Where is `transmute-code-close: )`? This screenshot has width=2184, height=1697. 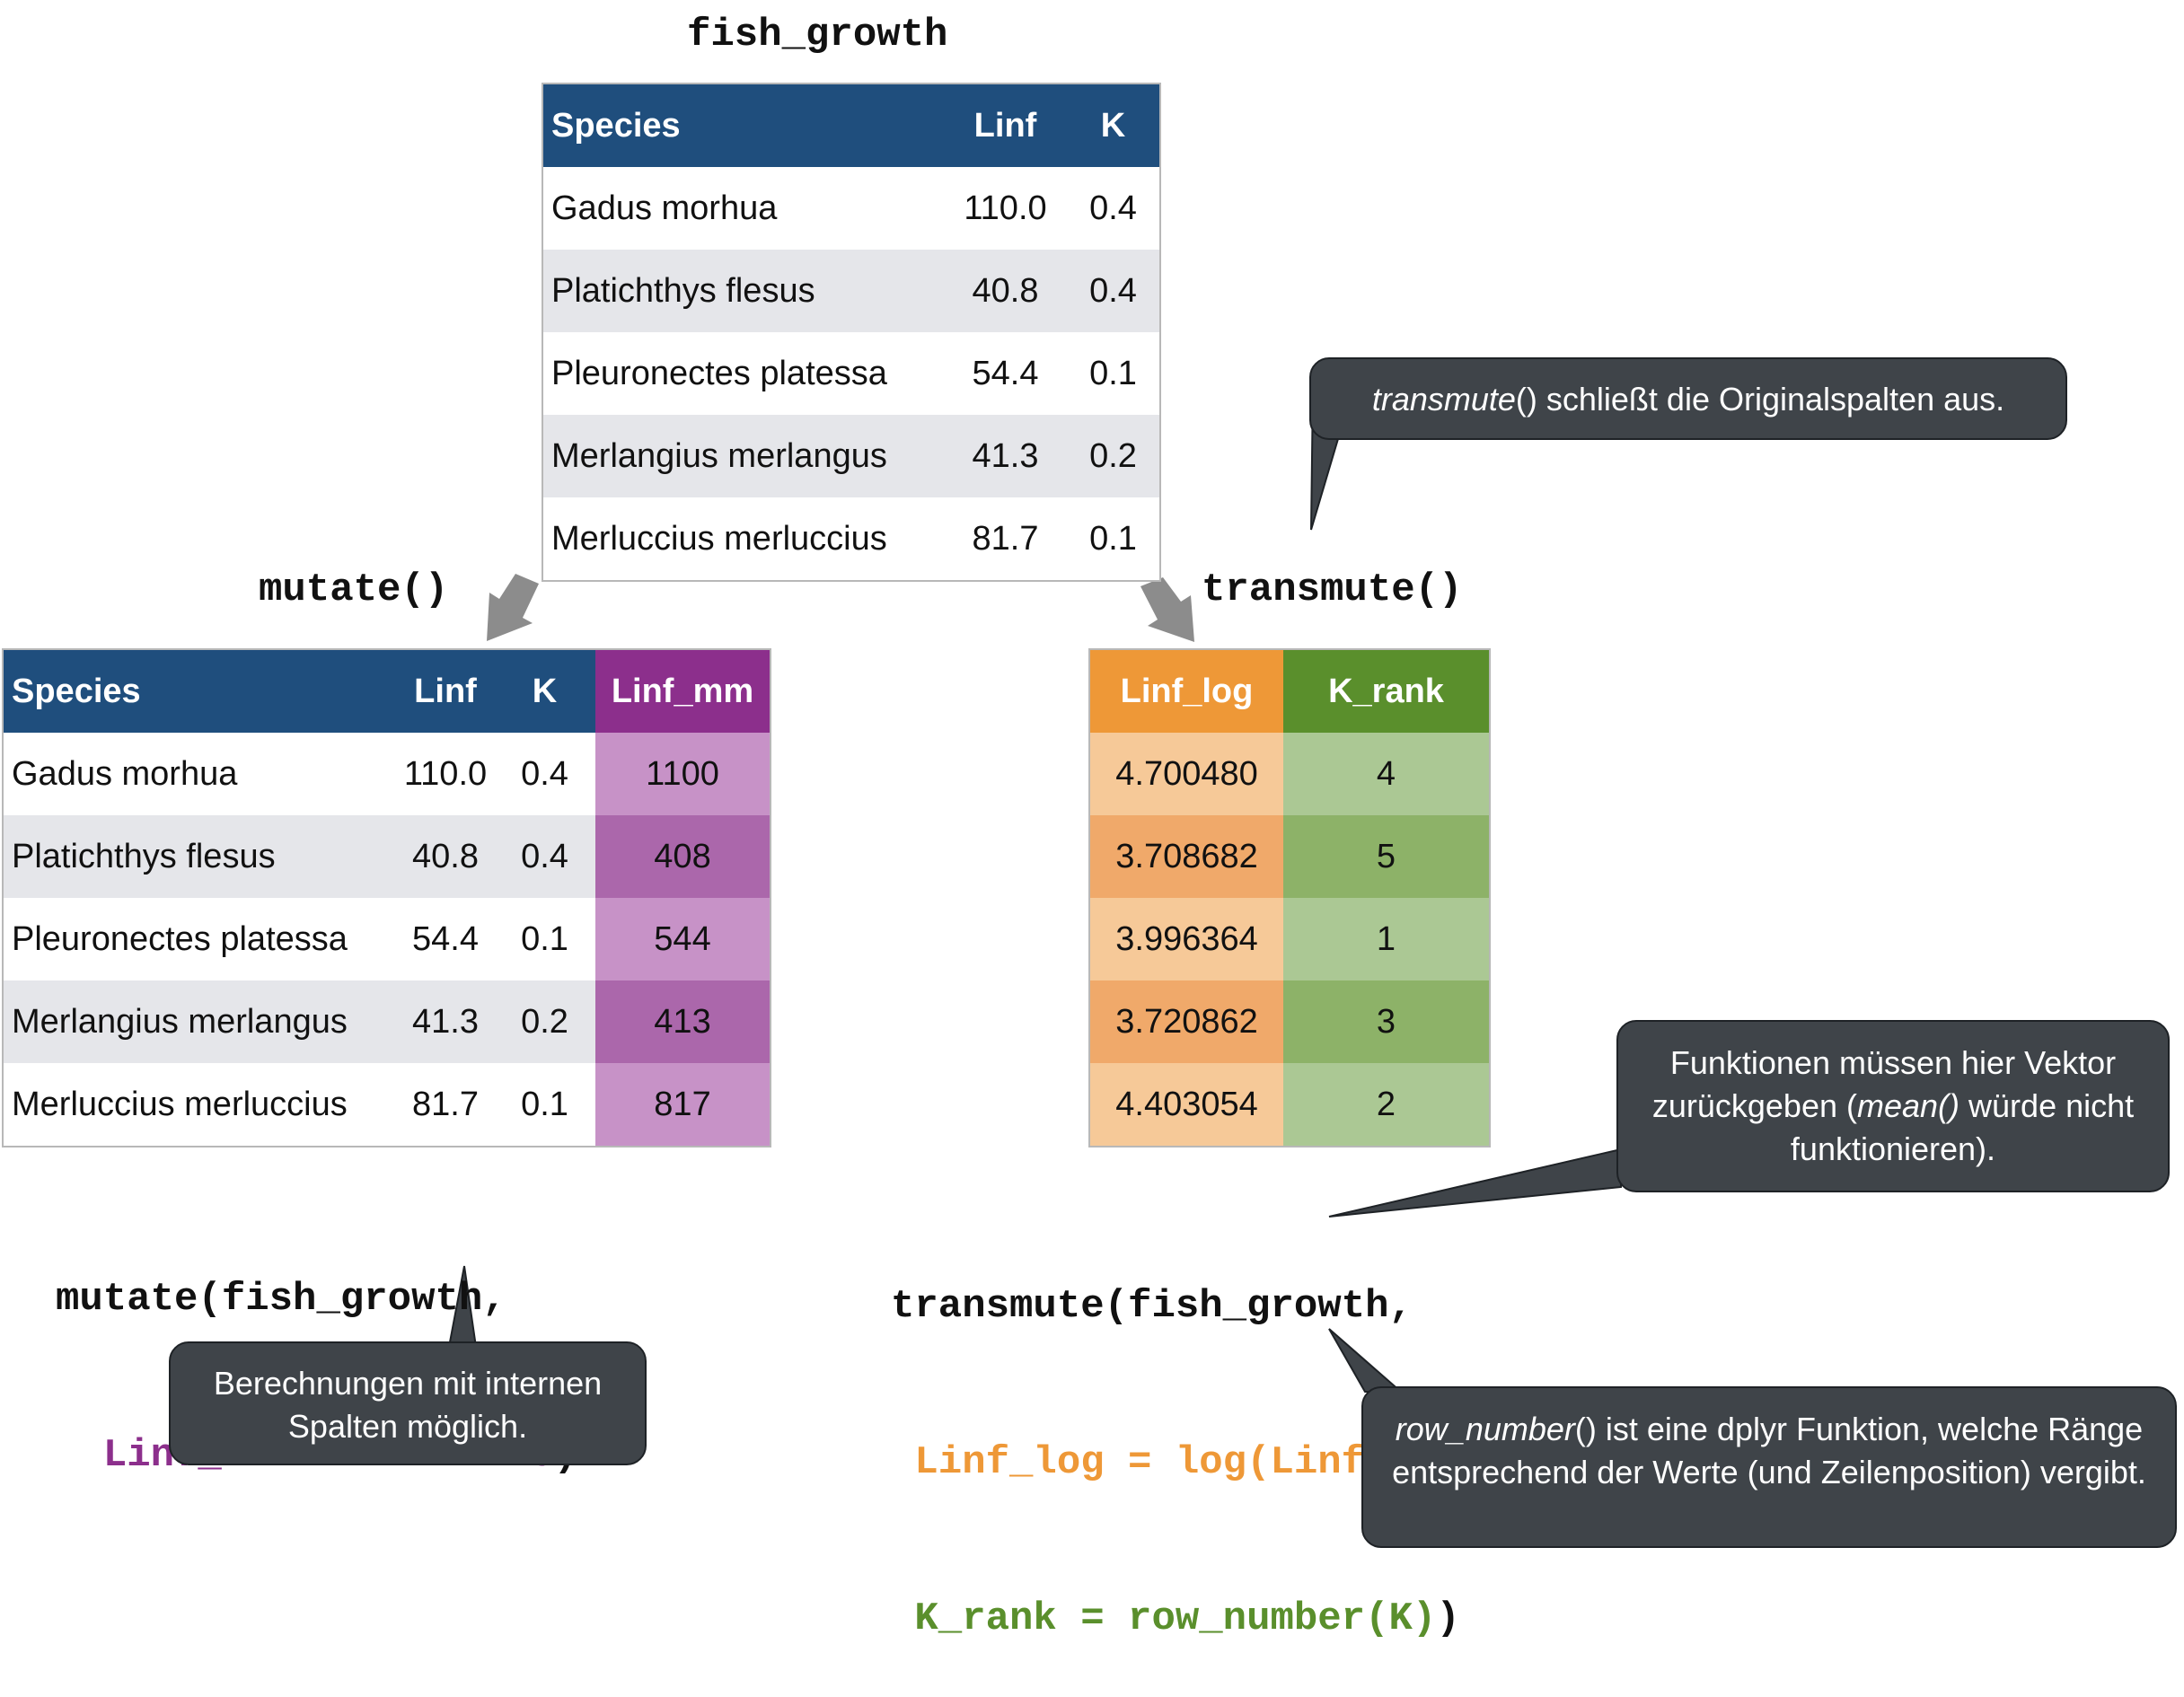 transmute-code-close: ) is located at coordinates (1448, 1618).